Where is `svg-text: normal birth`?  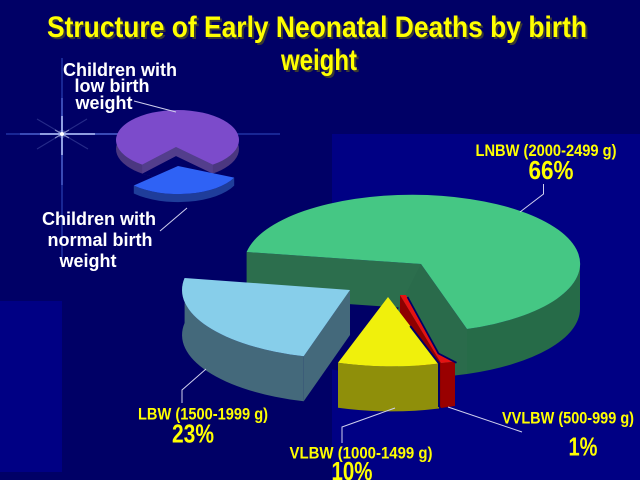
svg-text: normal birth is located at coordinates (99, 240).